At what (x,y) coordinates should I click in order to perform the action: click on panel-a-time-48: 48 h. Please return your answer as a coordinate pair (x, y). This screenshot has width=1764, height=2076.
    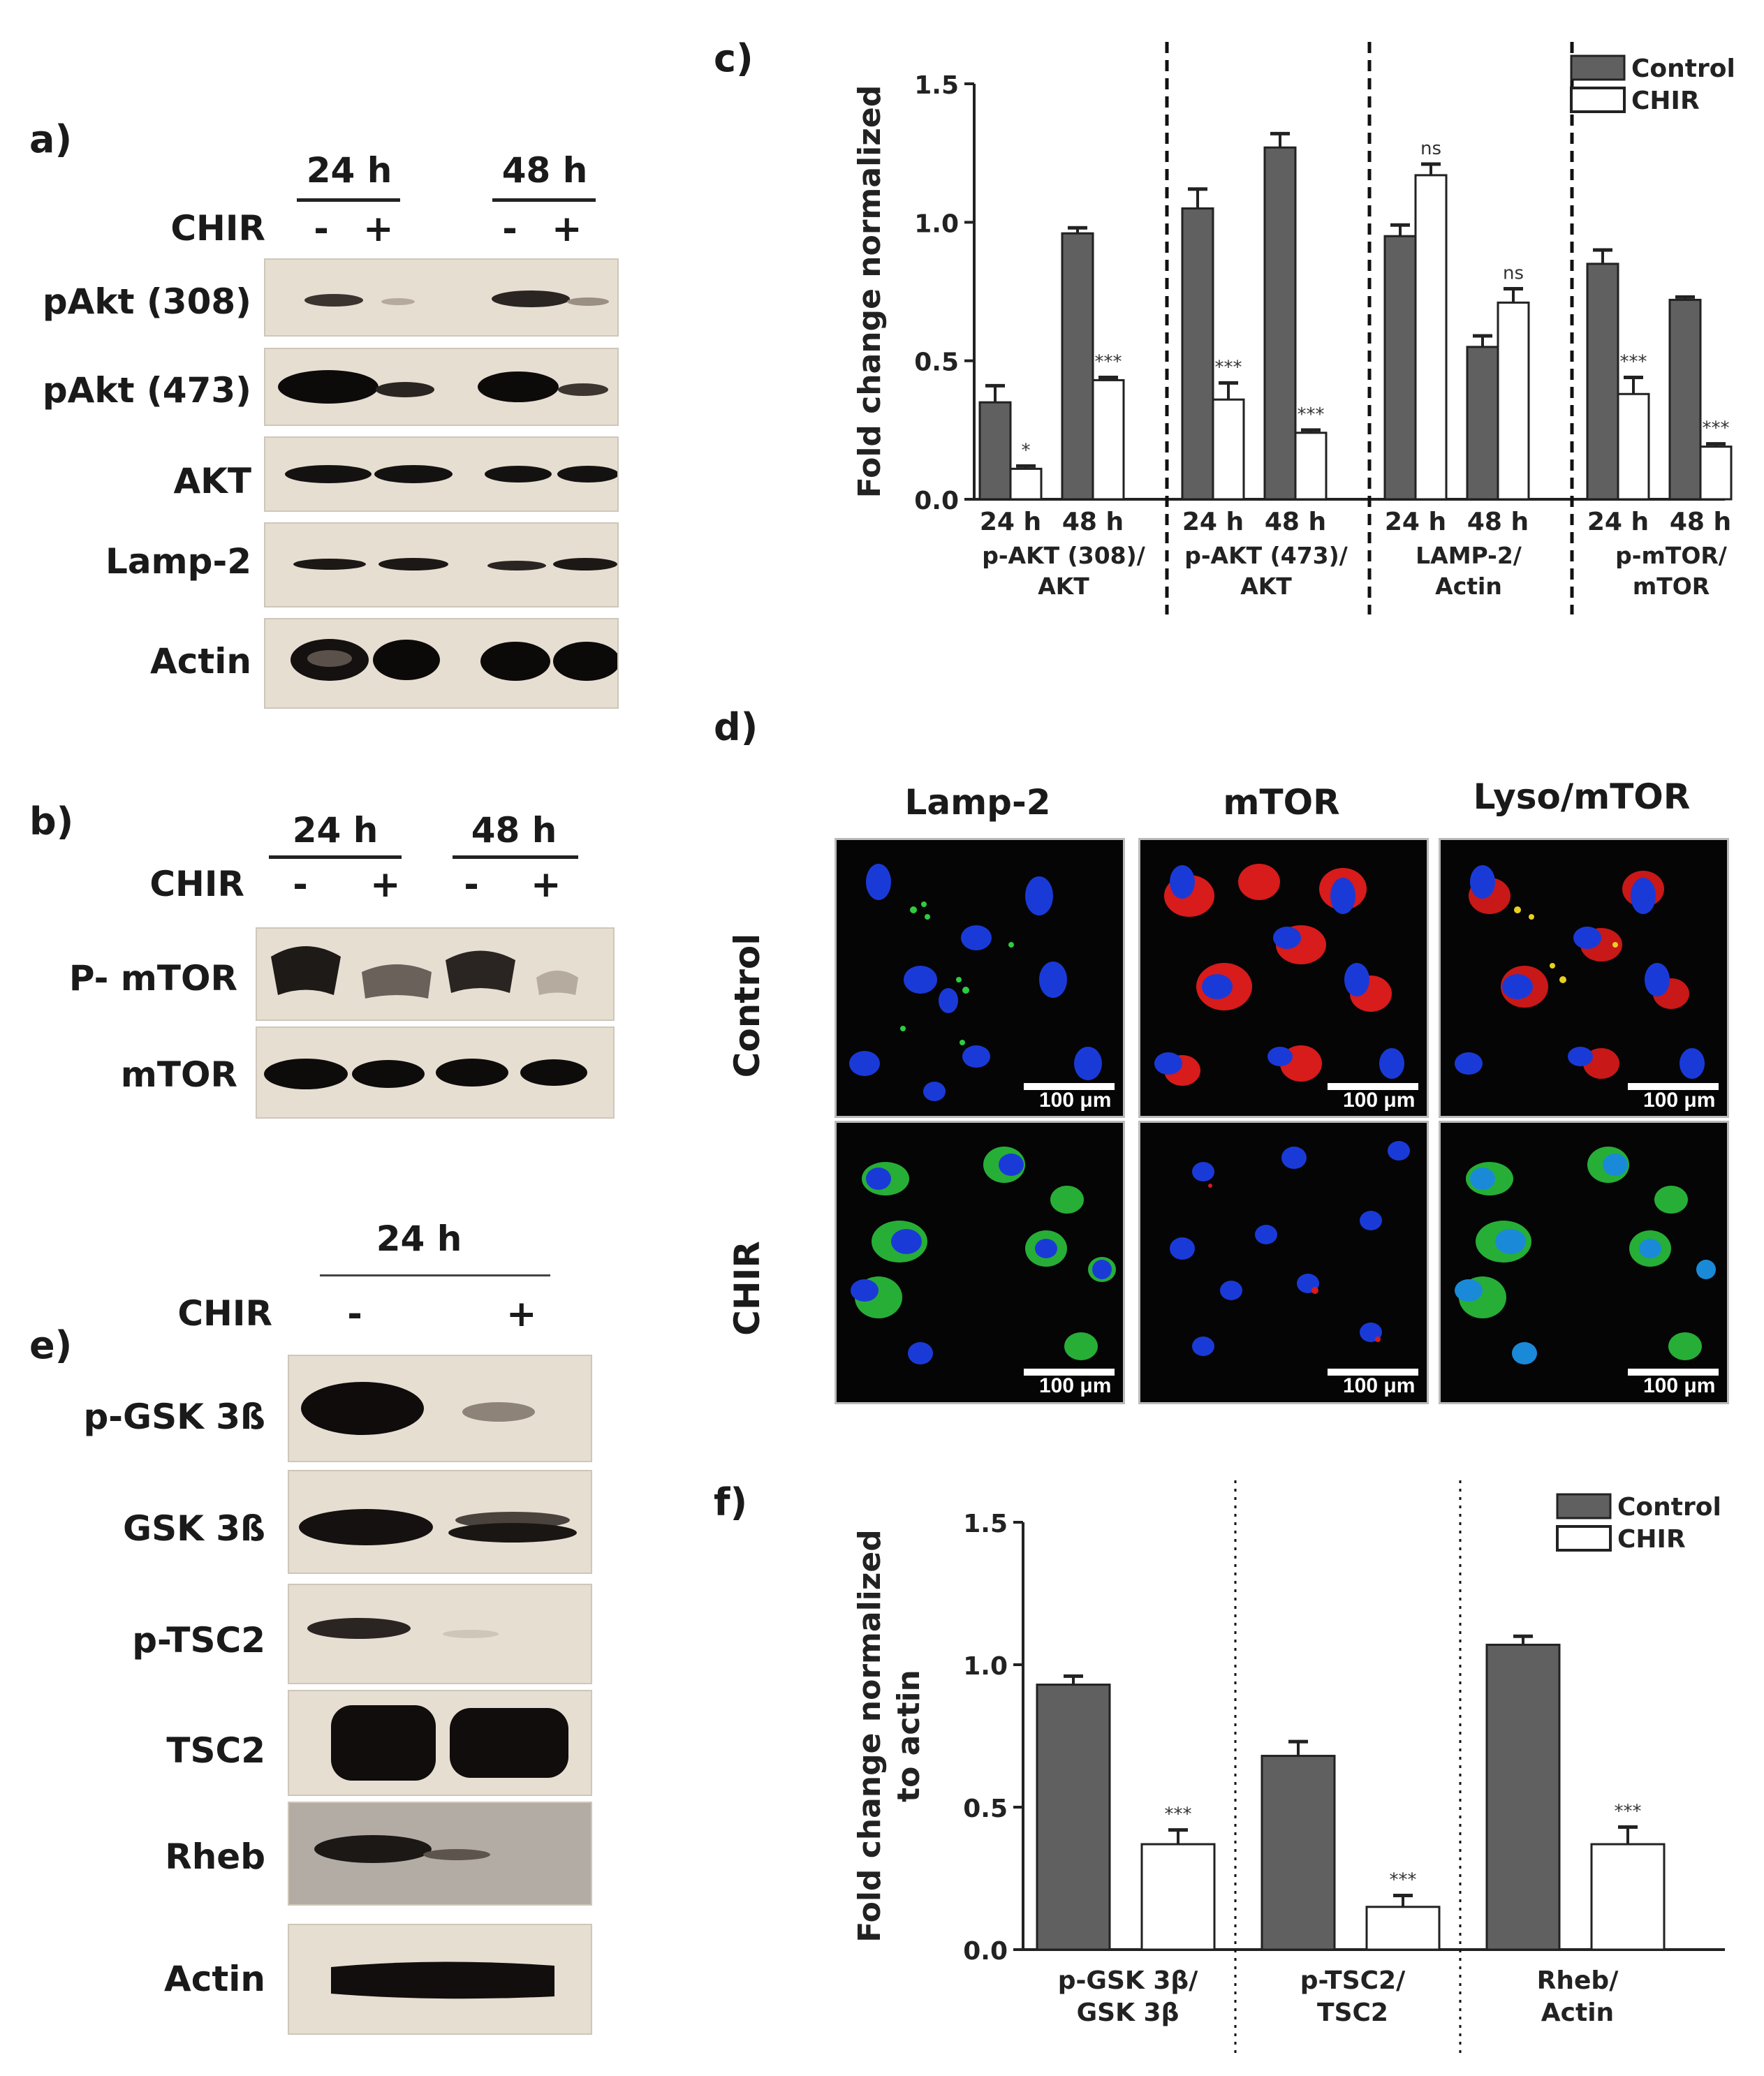
    Looking at the image, I should click on (544, 170).